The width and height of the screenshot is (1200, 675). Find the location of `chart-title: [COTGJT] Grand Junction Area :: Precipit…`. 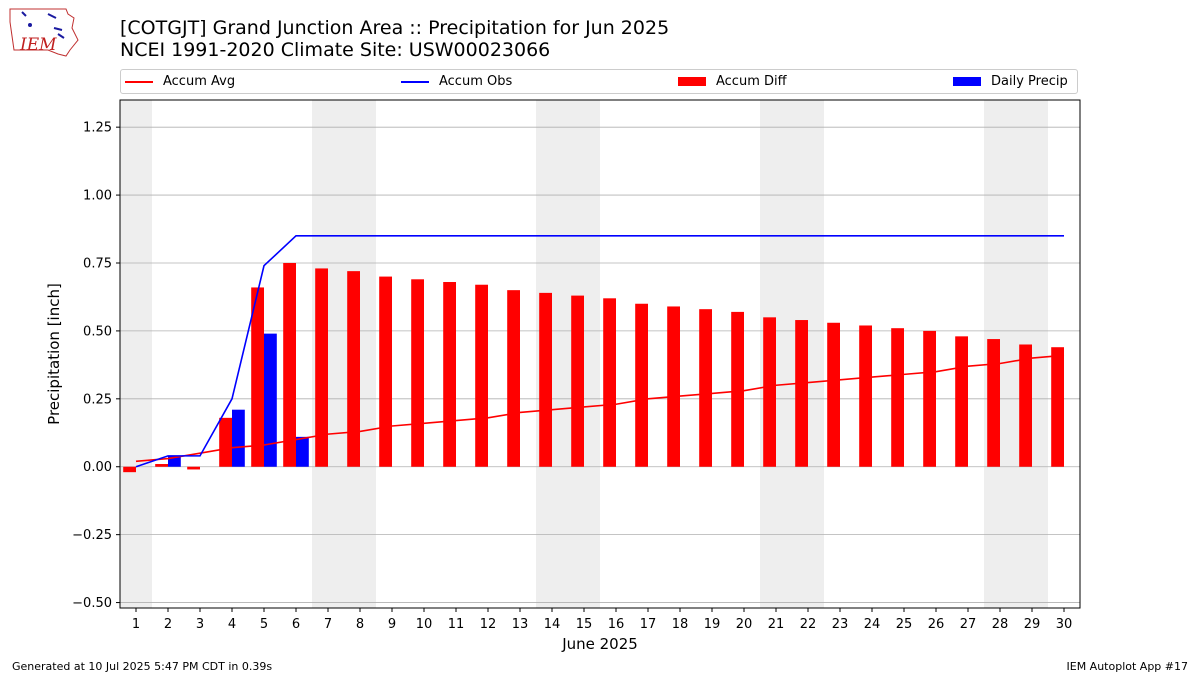

chart-title: [COTGJT] Grand Junction Area :: Precipit… is located at coordinates (394, 39).